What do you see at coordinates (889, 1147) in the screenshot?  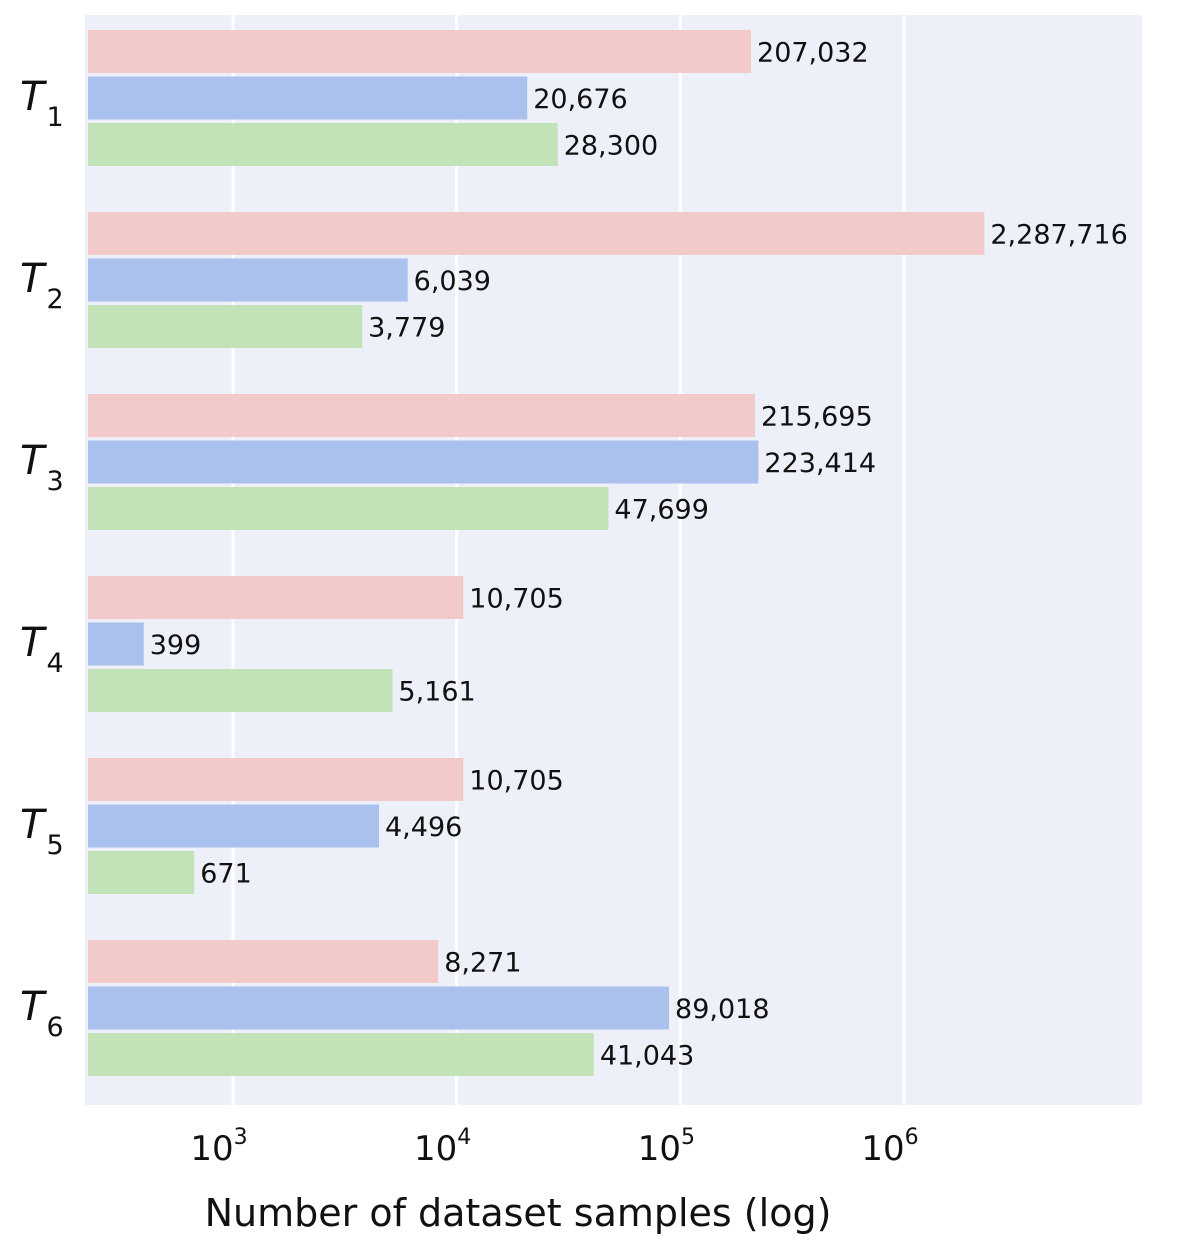 I see `x-tick-label: 10⁶` at bounding box center [889, 1147].